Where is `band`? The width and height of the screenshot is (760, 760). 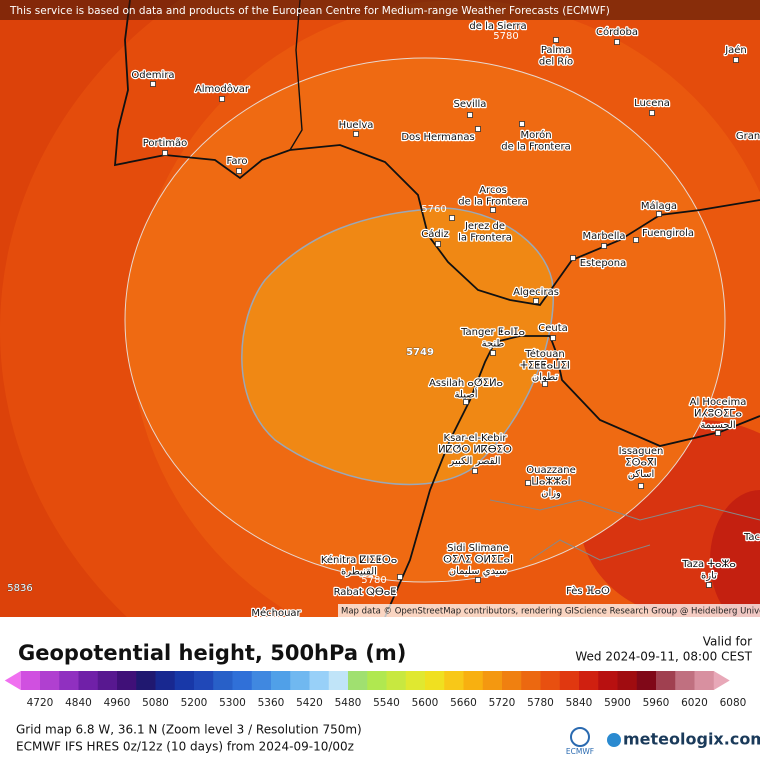 band is located at coordinates (735, 553).